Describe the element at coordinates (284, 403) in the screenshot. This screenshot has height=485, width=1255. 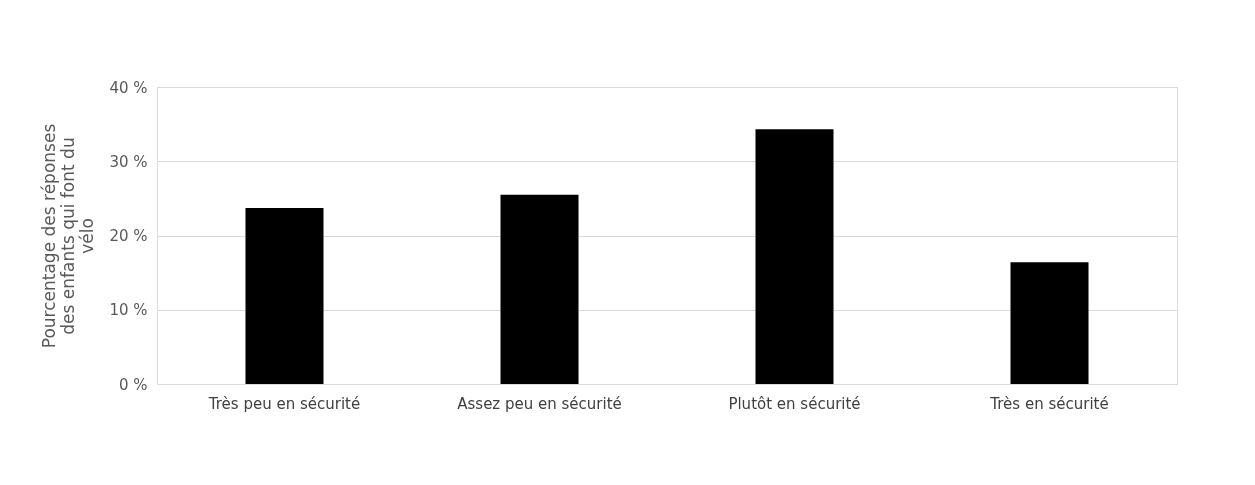
I see `x-tick-label: Très peu en sécurité` at that location.